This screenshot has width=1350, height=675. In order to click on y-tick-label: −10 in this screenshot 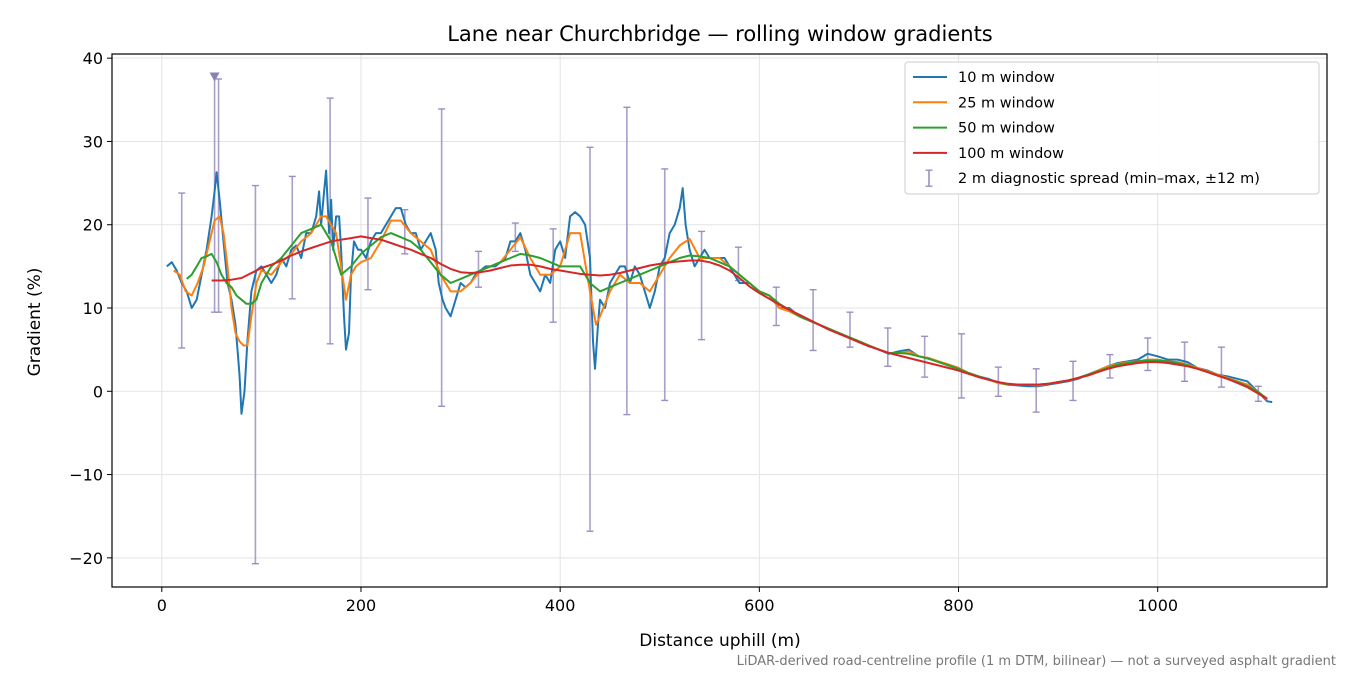, I will do `click(86, 475)`.